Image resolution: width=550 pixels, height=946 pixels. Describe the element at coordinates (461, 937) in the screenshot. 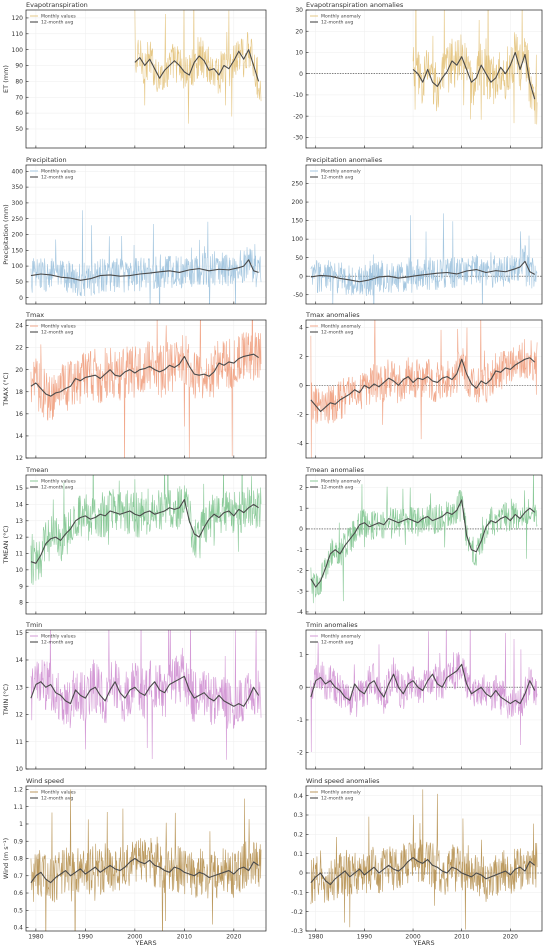

I see `x-tick-label: 2010` at that location.